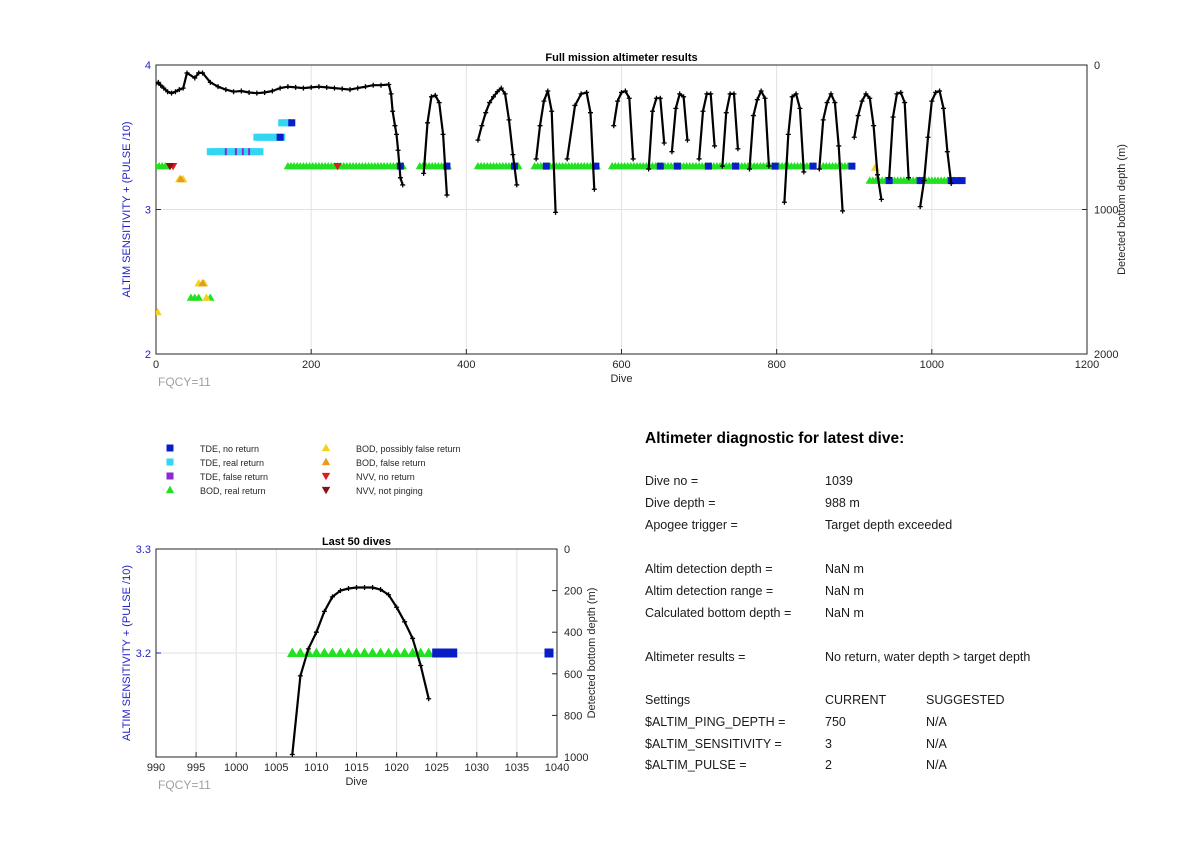 The height and width of the screenshot is (851, 1200). I want to click on p0-y2-axis-label: Detected bottom depth (m), so click(1122, 209).